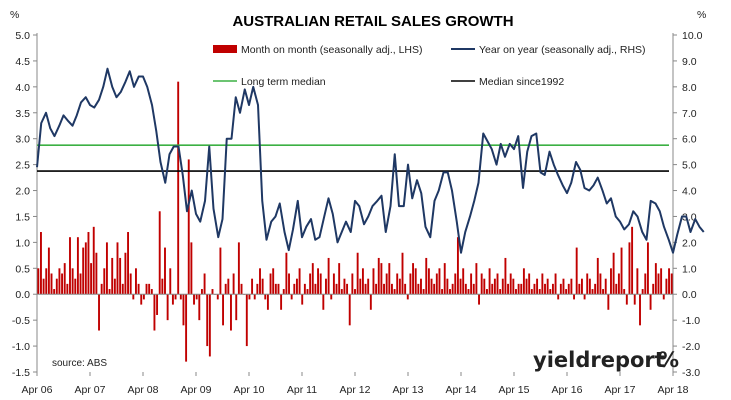 The height and width of the screenshot is (400, 731). Describe the element at coordinates (461, 390) in the screenshot. I see `x-tick-label: Apr 14` at that location.